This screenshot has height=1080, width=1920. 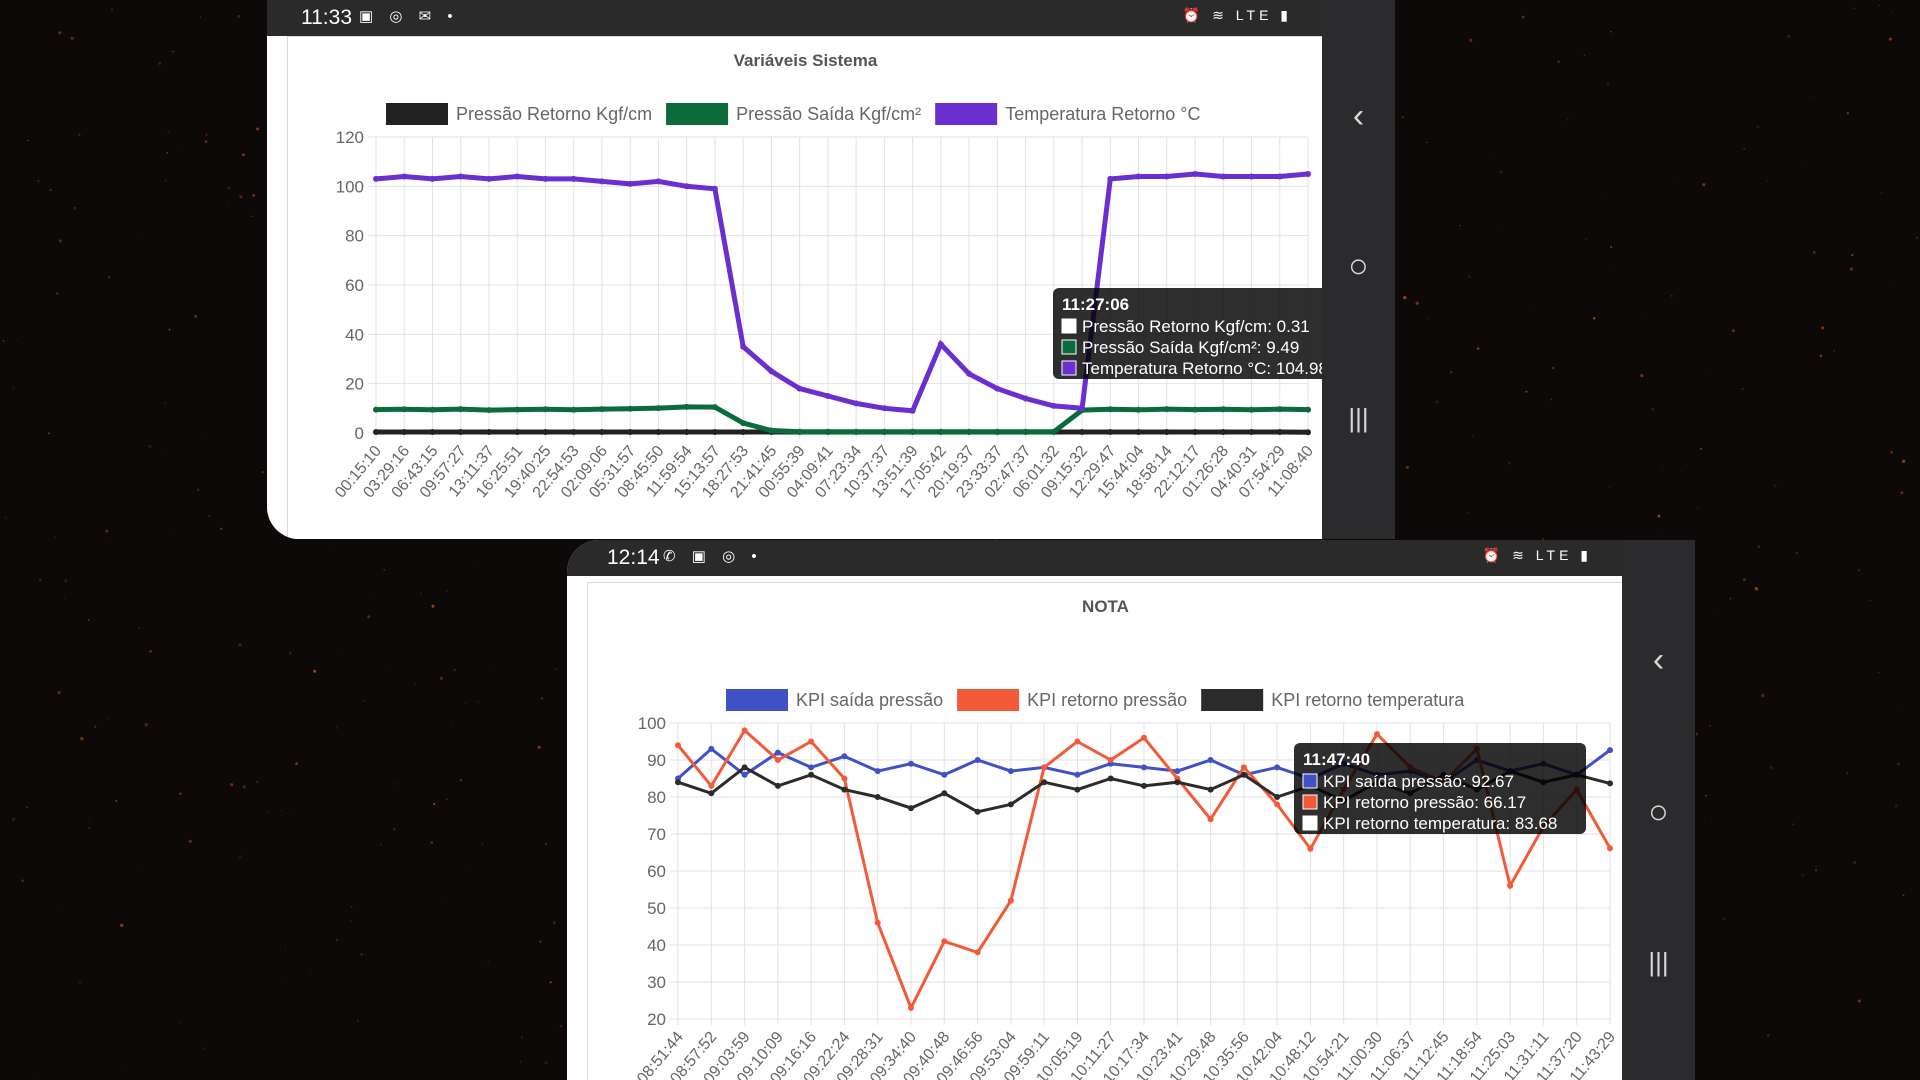 I want to click on legend-label: KPI retorno temperatura, so click(x=1368, y=700).